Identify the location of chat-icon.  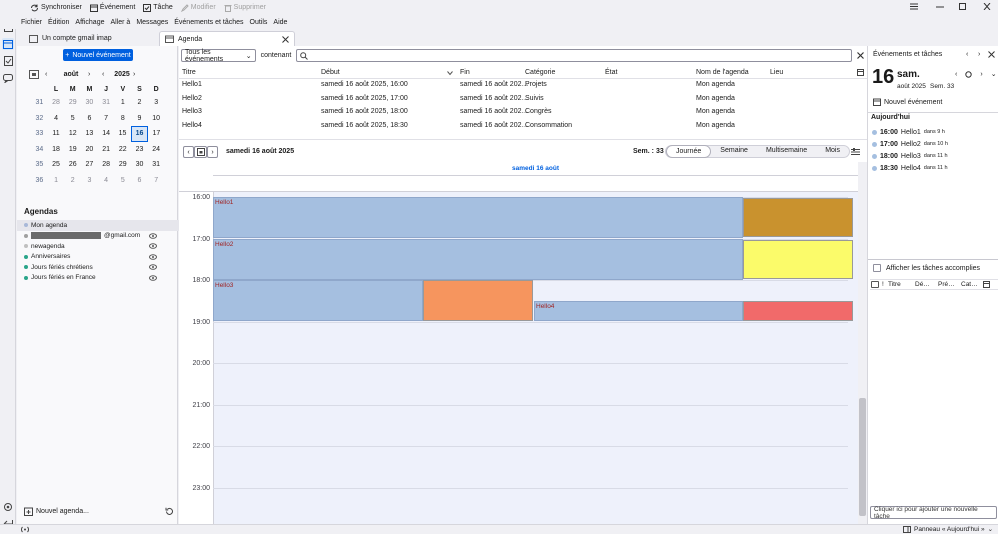
(8, 78).